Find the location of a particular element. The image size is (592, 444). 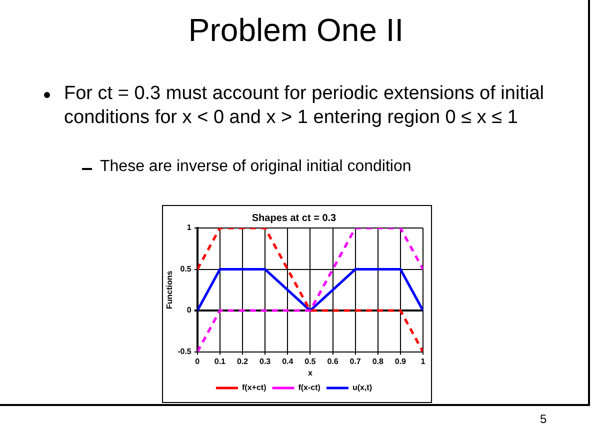

text: Problem One II is located at coordinates (296, 30).